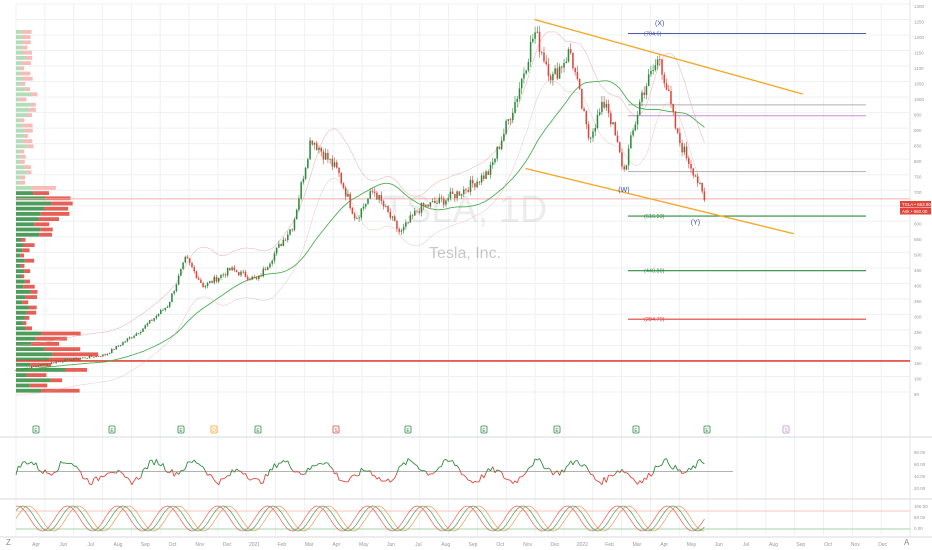 The image size is (932, 550). Describe the element at coordinates (36, 545) in the screenshot. I see `time-tick-label: Apr` at that location.